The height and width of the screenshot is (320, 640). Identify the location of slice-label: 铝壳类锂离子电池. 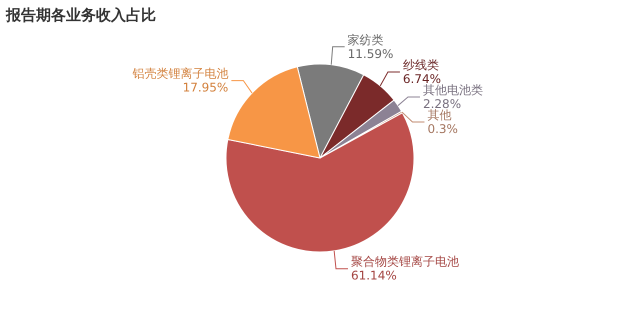
(179, 73).